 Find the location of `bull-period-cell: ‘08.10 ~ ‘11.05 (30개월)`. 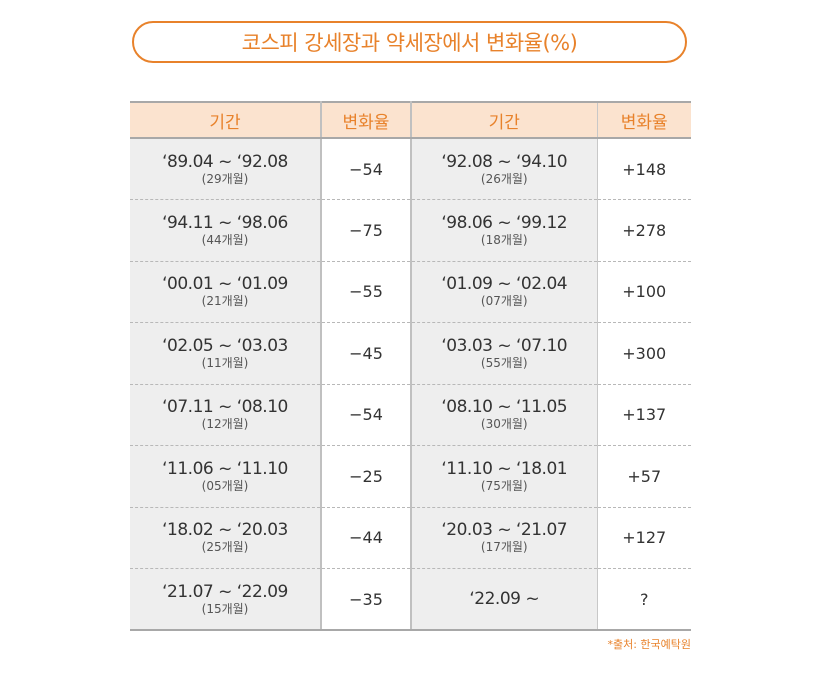

bull-period-cell: ‘08.10 ~ ‘11.05 (30개월) is located at coordinates (504, 415).